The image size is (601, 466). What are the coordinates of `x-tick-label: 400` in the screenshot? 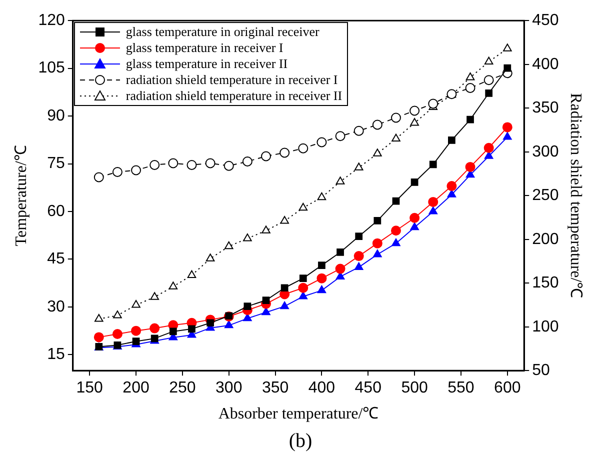 It's located at (322, 388).